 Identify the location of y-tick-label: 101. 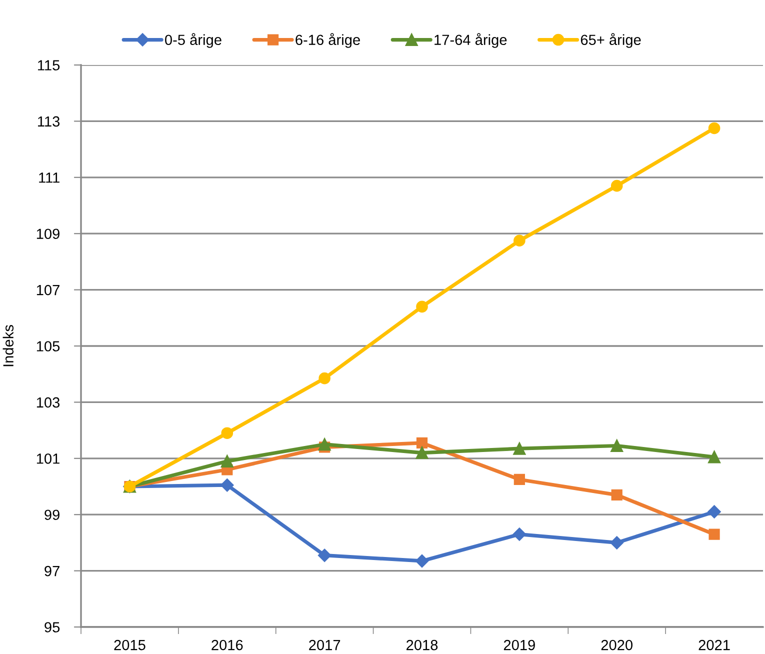
(48, 459).